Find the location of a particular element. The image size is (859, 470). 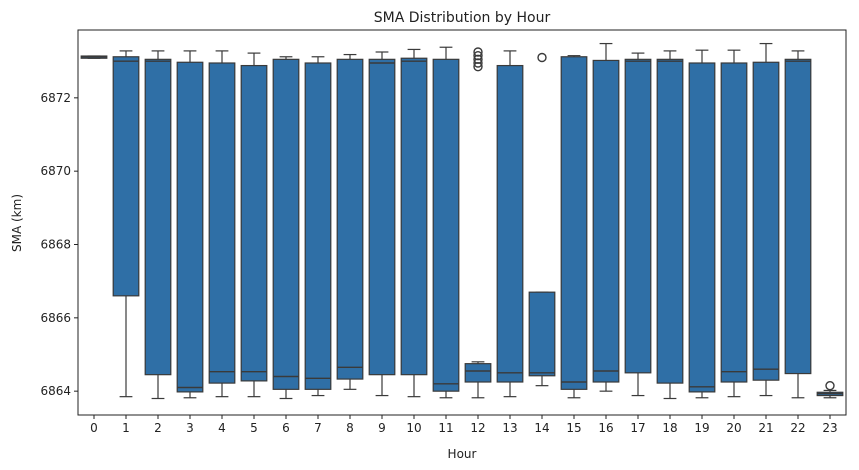

x-tick-label: 21 is located at coordinates (765, 428).